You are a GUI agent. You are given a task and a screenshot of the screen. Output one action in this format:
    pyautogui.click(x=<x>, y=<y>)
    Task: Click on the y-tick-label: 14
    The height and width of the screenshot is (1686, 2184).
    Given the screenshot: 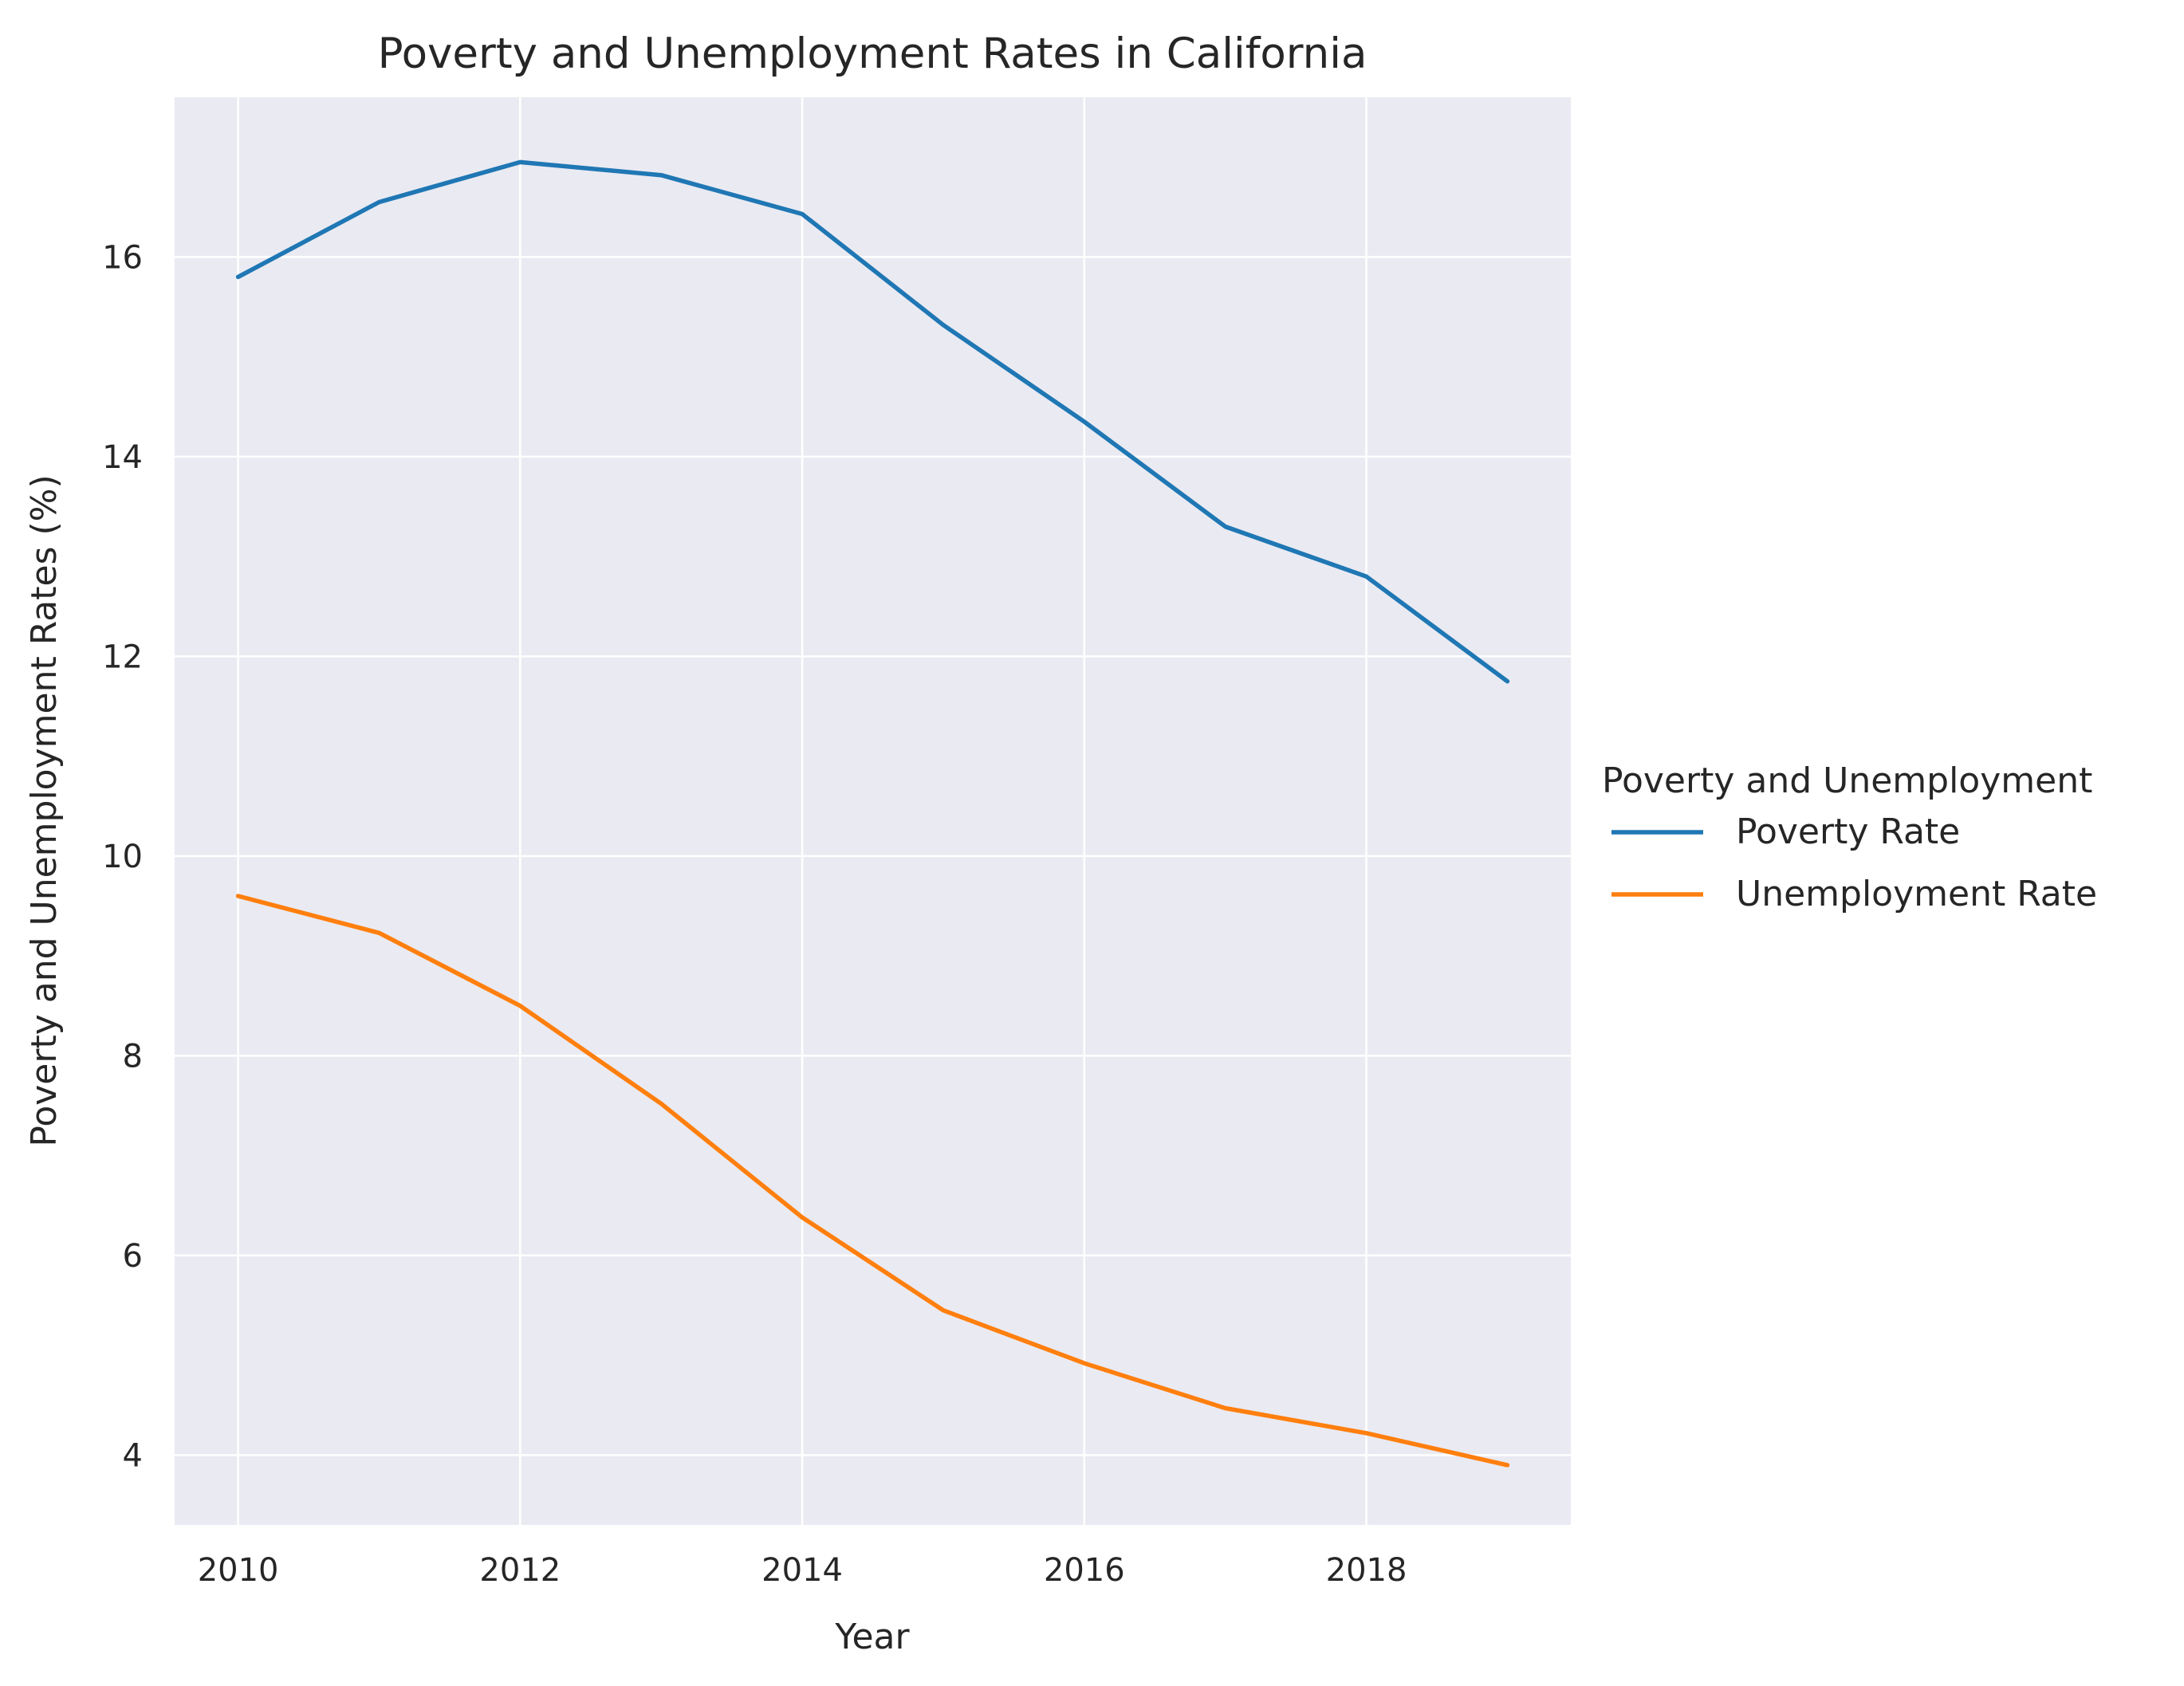 What is the action you would take?
    pyautogui.click(x=122, y=457)
    